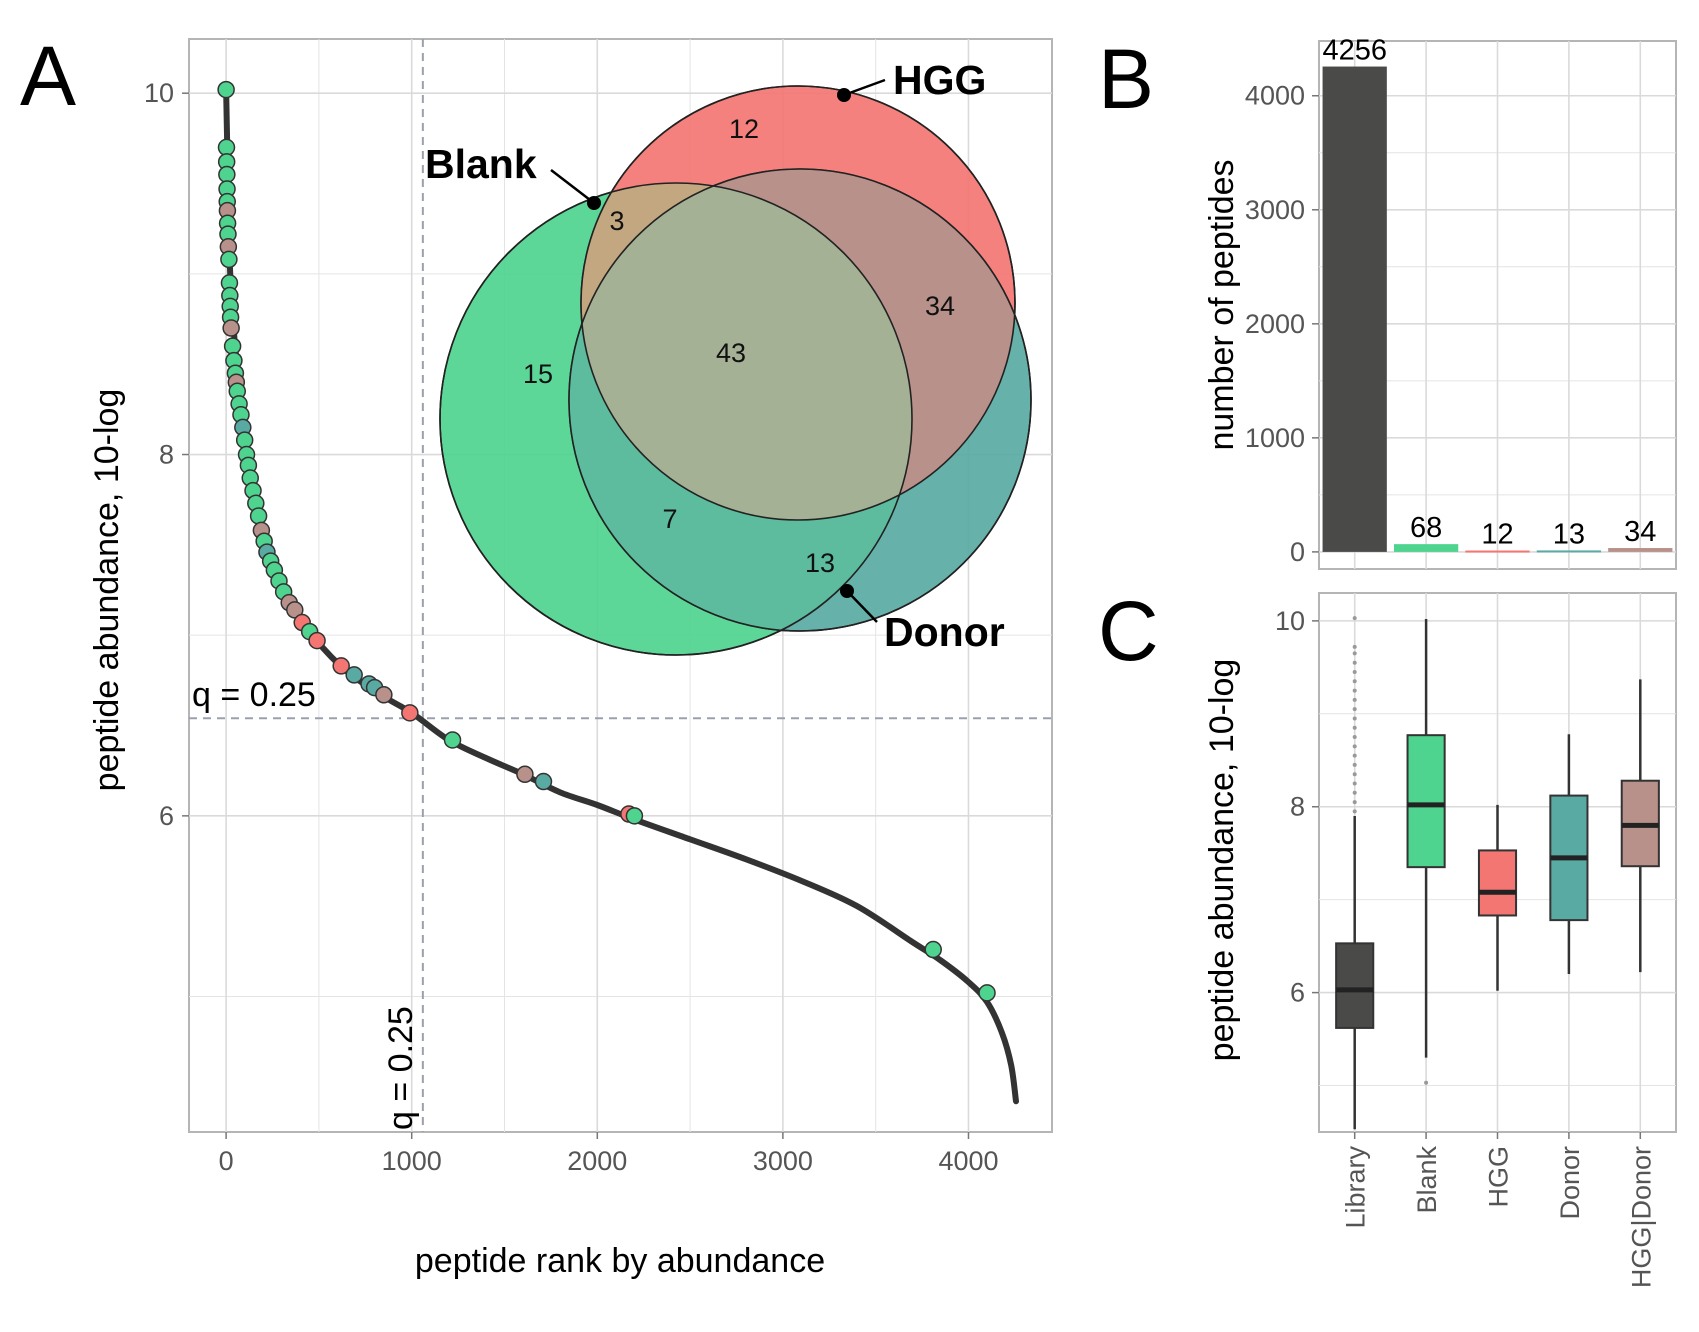  Describe the element at coordinates (538, 374) in the screenshot. I see `venn-count-blank-only: 15` at that location.